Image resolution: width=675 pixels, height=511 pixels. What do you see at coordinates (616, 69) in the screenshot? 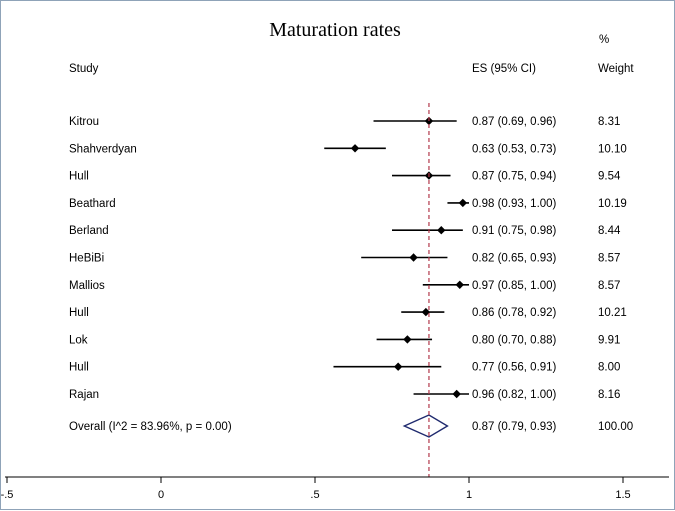
I see `weight-column-header: Weight` at bounding box center [616, 69].